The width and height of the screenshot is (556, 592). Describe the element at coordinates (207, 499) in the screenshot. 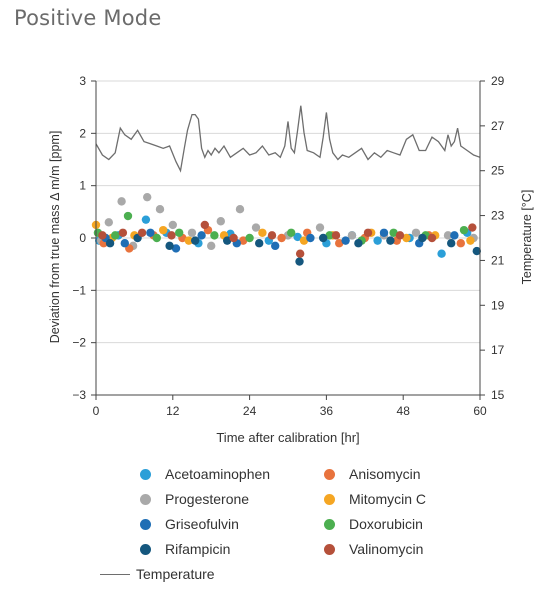

I see `legend-label: Progesterone` at that location.